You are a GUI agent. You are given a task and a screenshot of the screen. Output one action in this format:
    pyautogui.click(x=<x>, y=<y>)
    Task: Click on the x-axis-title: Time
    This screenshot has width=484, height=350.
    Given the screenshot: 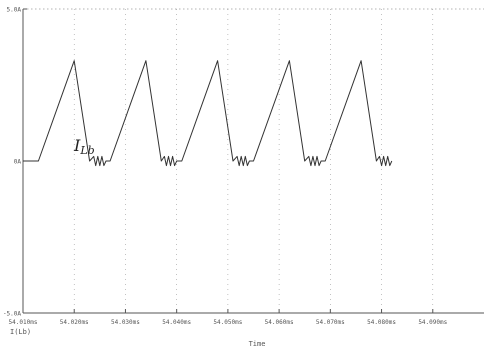 What is the action you would take?
    pyautogui.click(x=257, y=344)
    